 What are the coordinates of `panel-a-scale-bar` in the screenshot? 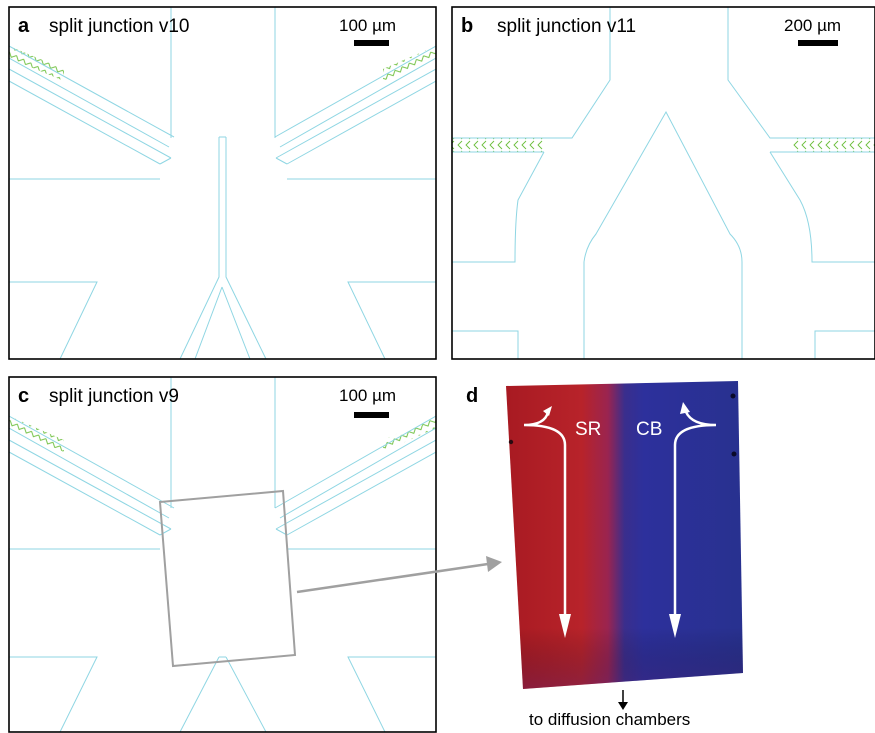 It's located at (371, 43).